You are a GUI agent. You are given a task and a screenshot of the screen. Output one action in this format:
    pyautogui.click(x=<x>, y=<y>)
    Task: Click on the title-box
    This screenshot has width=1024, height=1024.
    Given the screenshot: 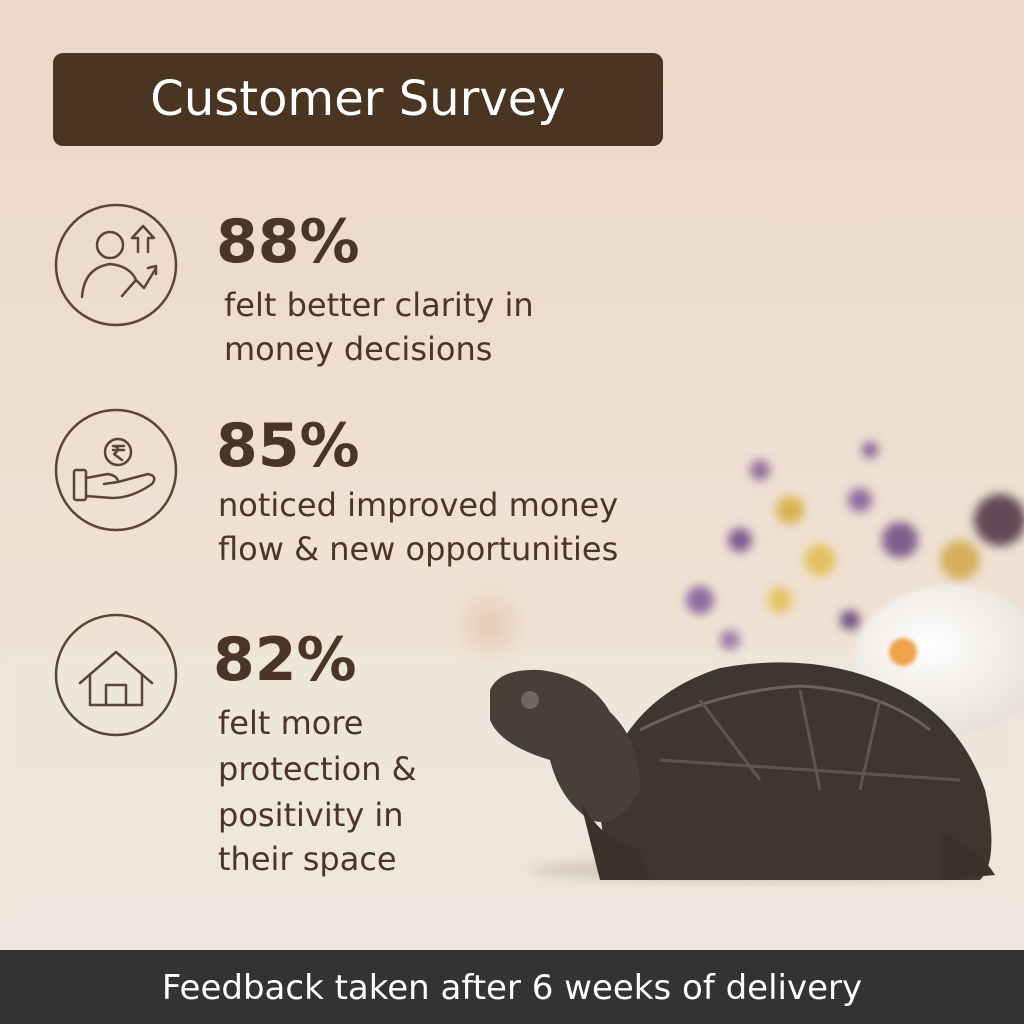 What is the action you would take?
    pyautogui.click(x=358, y=99)
    